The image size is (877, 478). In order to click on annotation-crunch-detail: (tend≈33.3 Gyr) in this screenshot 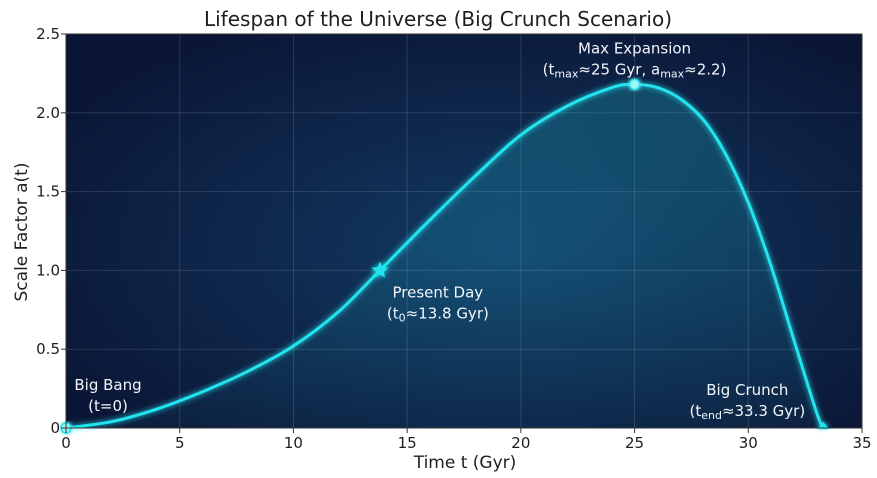, I will do `click(747, 412)`.